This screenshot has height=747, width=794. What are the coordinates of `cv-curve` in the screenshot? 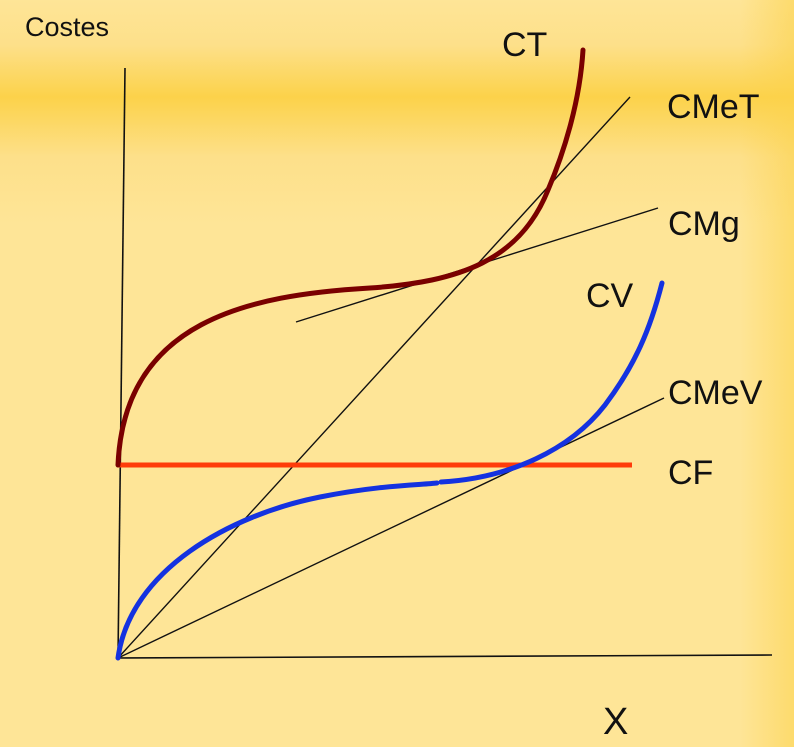 It's located at (277, 570).